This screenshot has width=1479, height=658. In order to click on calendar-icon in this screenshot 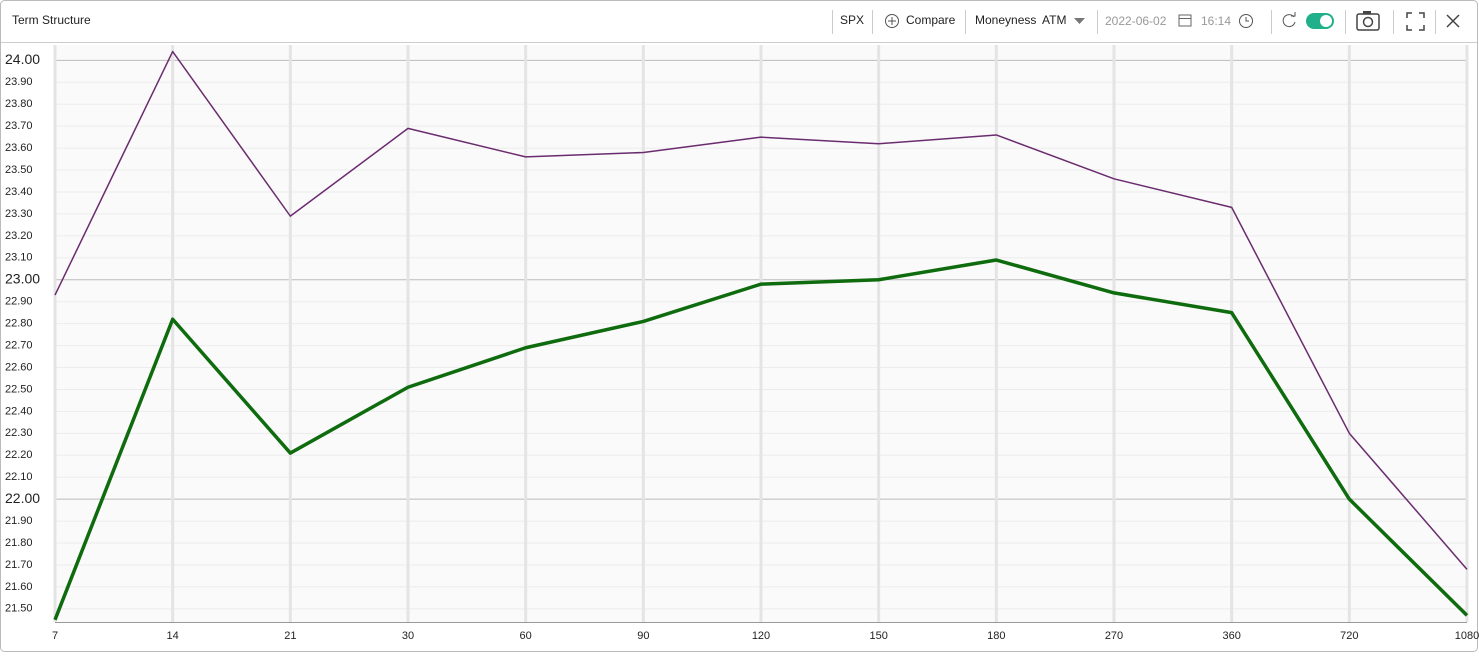, I will do `click(1185, 20)`.